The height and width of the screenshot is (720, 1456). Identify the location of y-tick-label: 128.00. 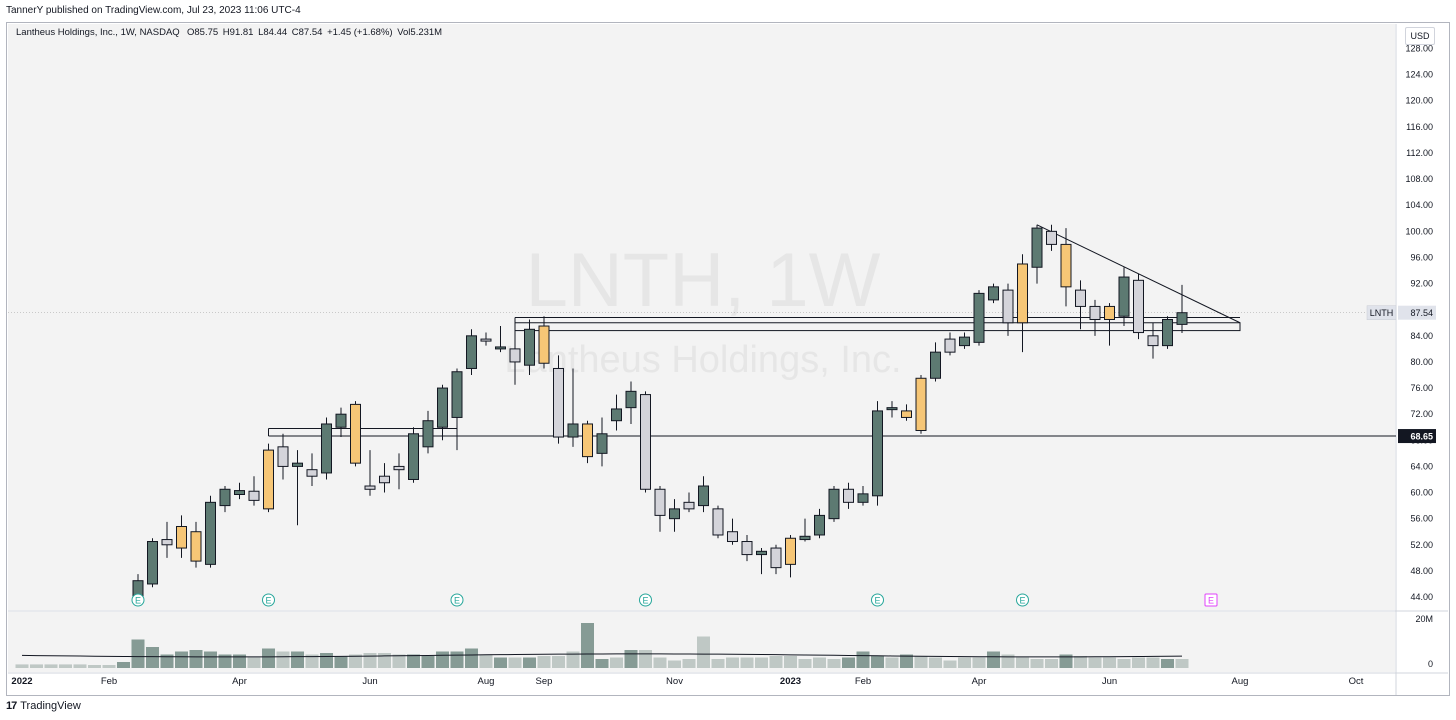
(1419, 49).